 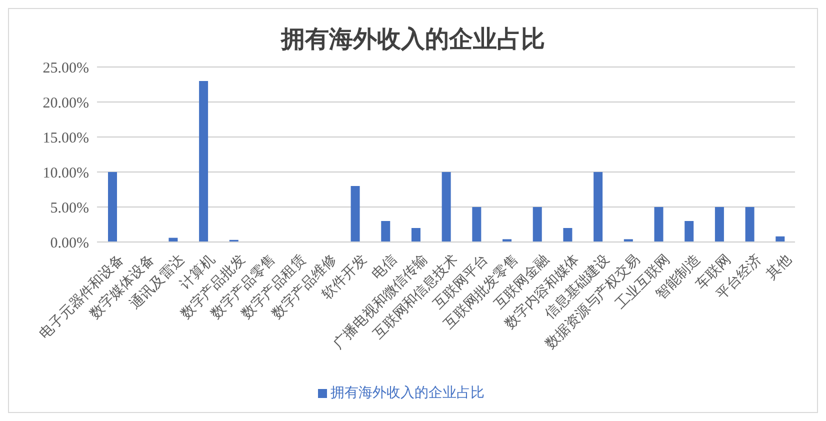 I want to click on y-tick-label: 5.00%, so click(x=69, y=208).